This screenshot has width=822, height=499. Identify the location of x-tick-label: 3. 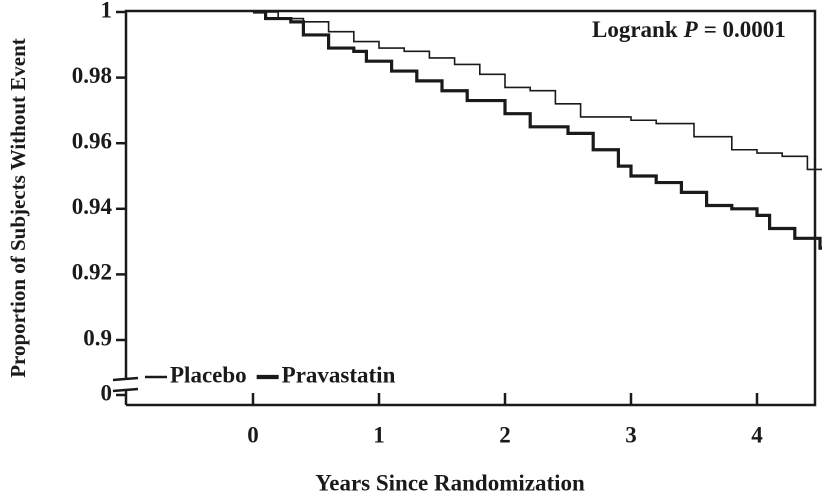
(631, 434).